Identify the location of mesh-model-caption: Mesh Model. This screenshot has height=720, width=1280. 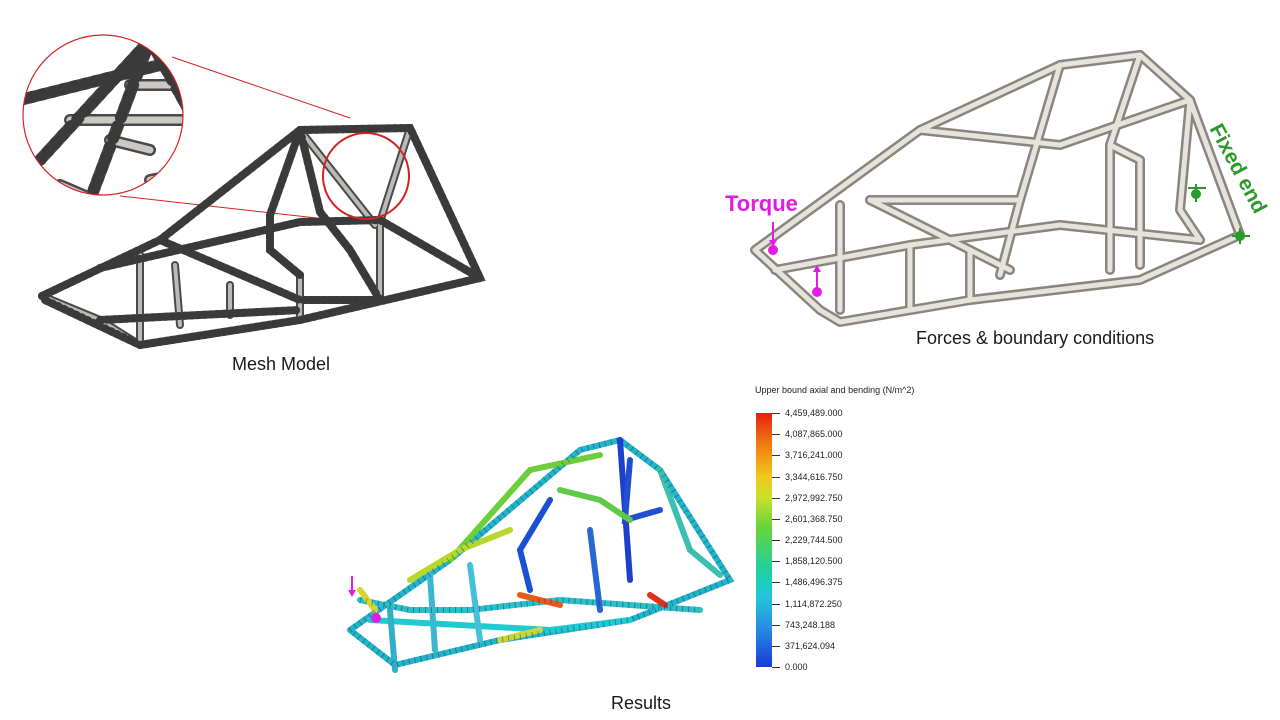
(281, 364).